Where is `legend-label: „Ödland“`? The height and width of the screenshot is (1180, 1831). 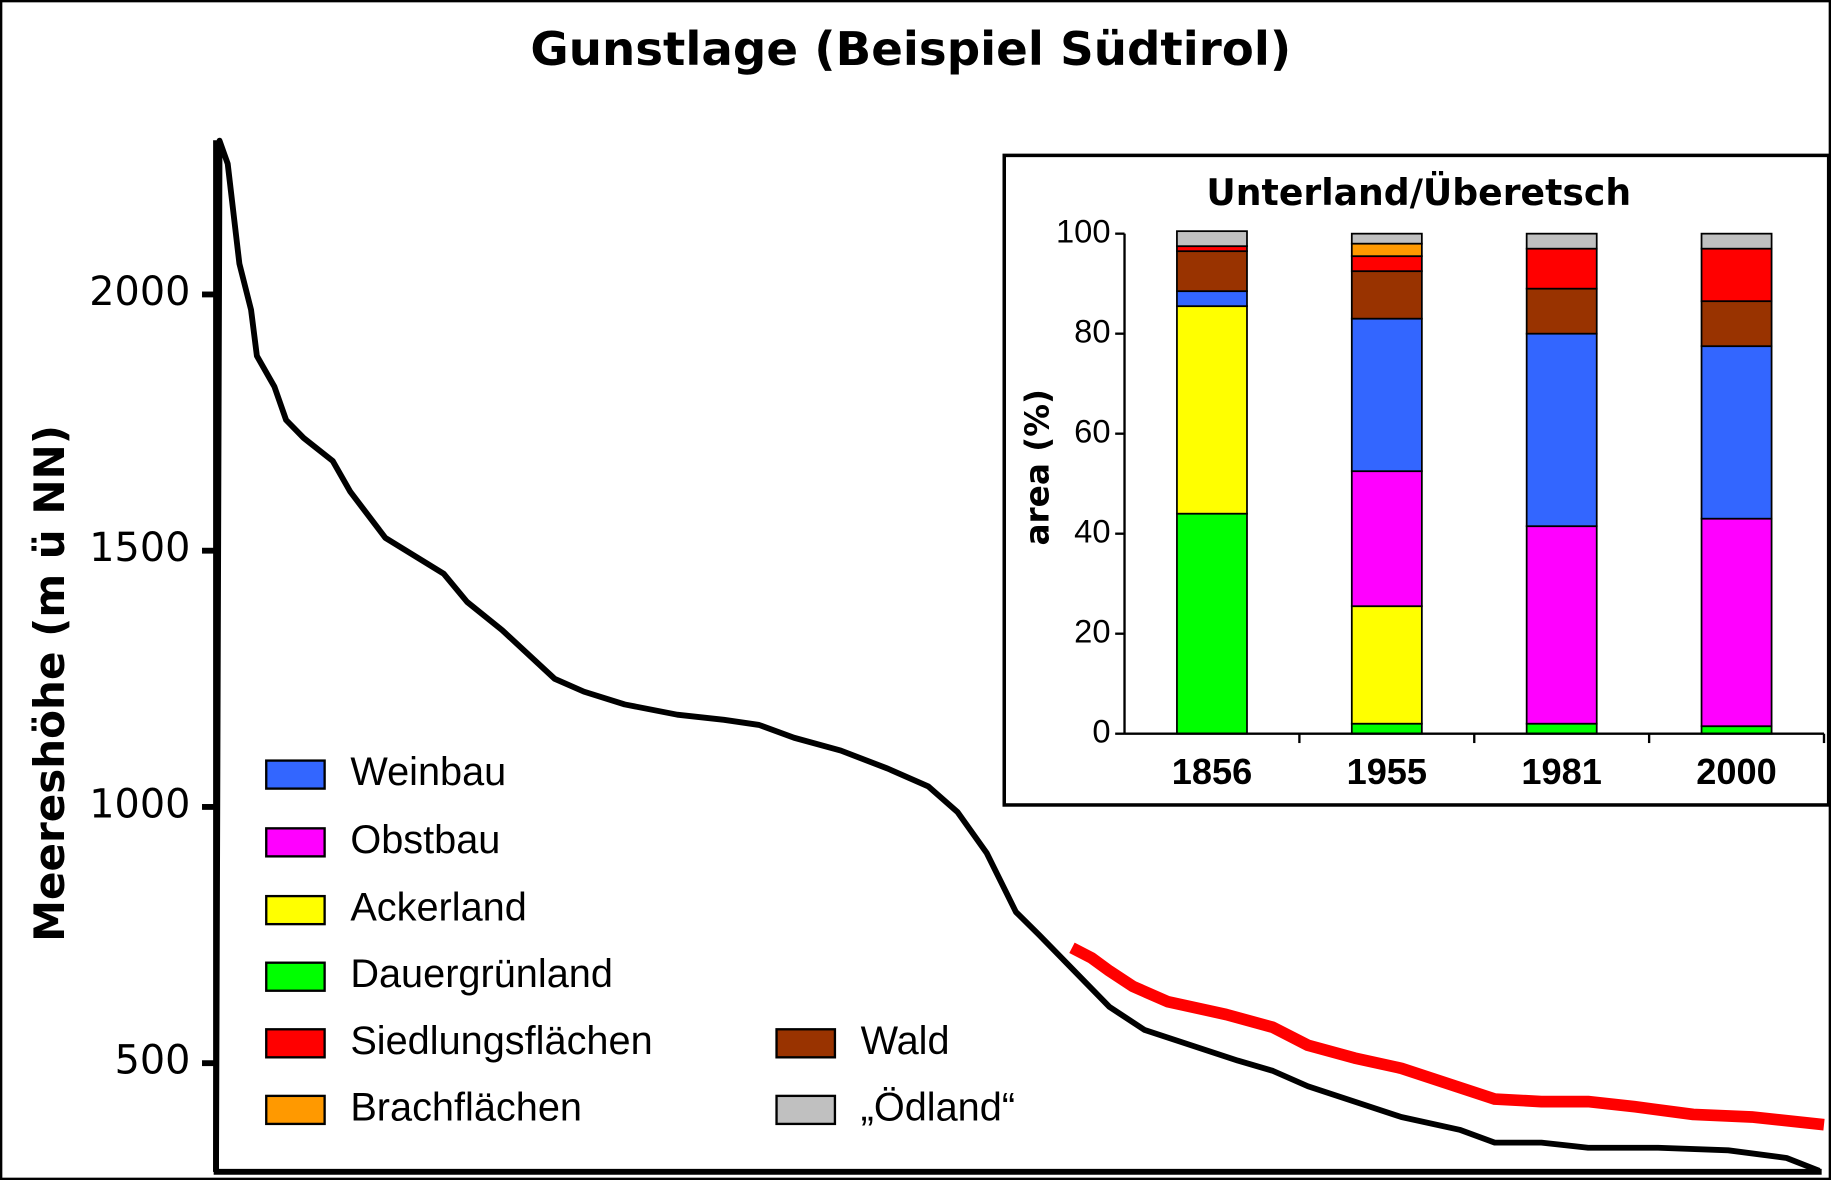 legend-label: „Ödland“ is located at coordinates (938, 1107).